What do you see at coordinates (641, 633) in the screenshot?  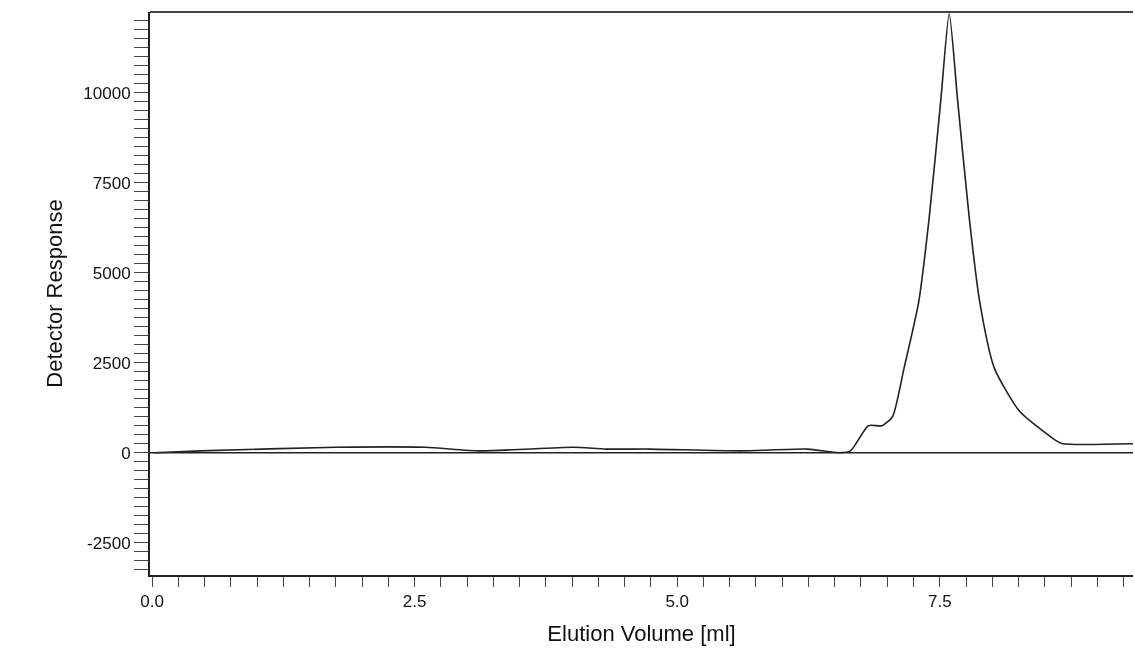 I see `x-axis-title: Elution Volume [ml]` at bounding box center [641, 633].